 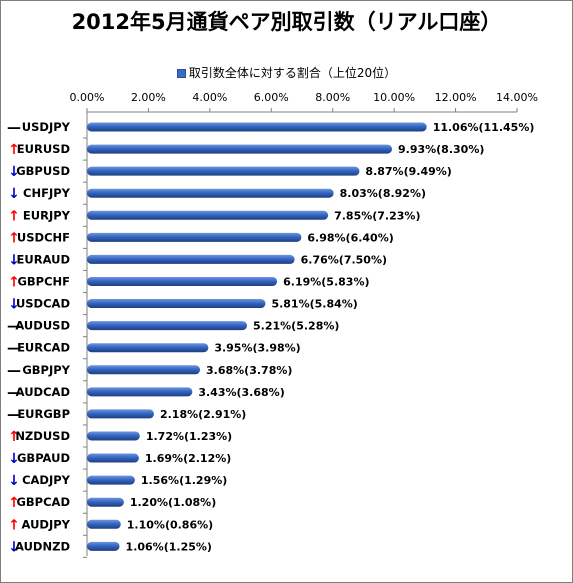 I want to click on category-label: GBPJPY, so click(x=46, y=370).